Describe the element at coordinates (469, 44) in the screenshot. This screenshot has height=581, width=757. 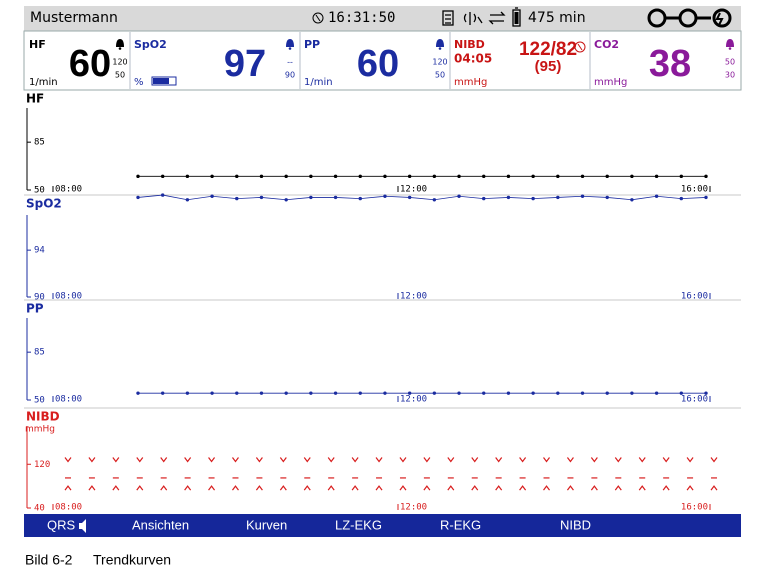
I see `parameter-label: NIBD` at that location.